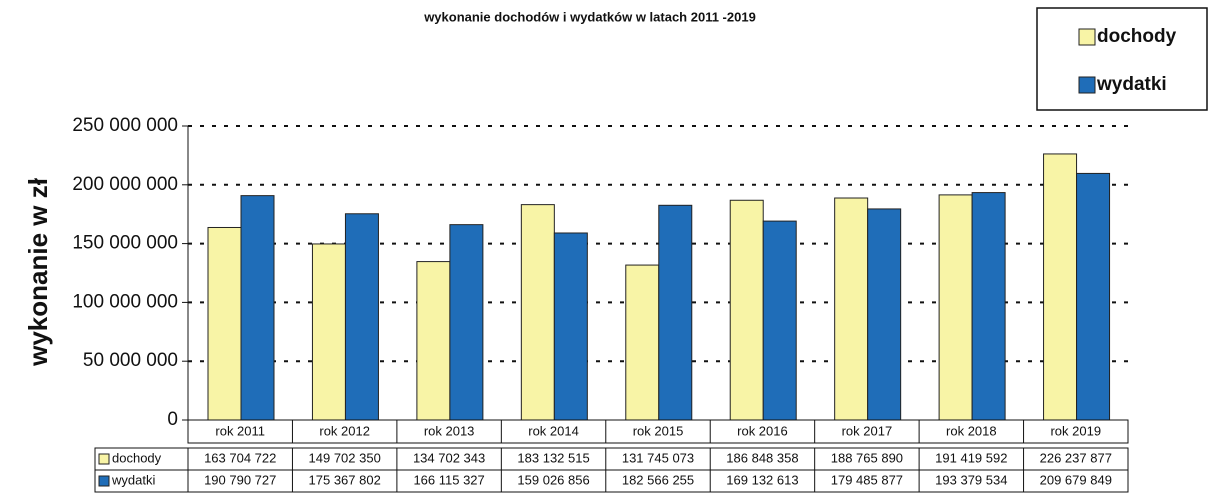  I want to click on legend-label: dochody, so click(1137, 36).